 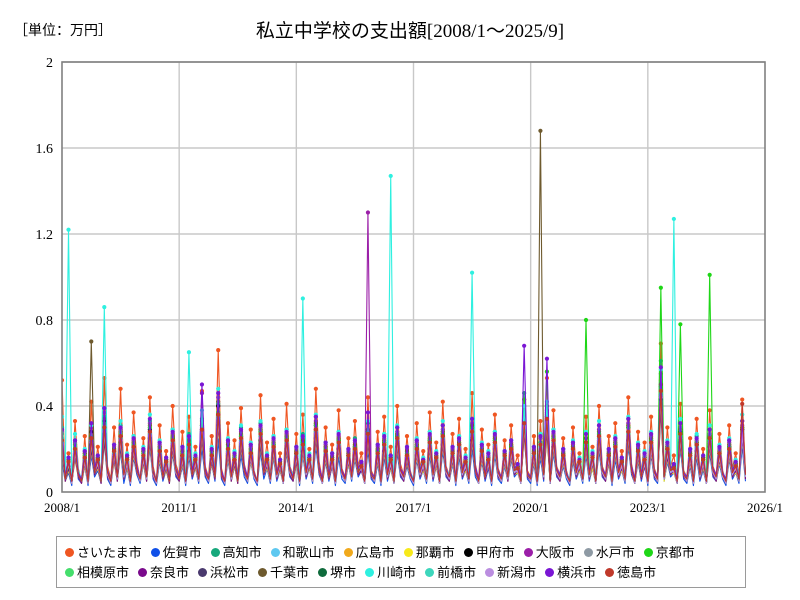 I want to click on x-axis-tick-label: 2011/1, so click(x=179, y=507).